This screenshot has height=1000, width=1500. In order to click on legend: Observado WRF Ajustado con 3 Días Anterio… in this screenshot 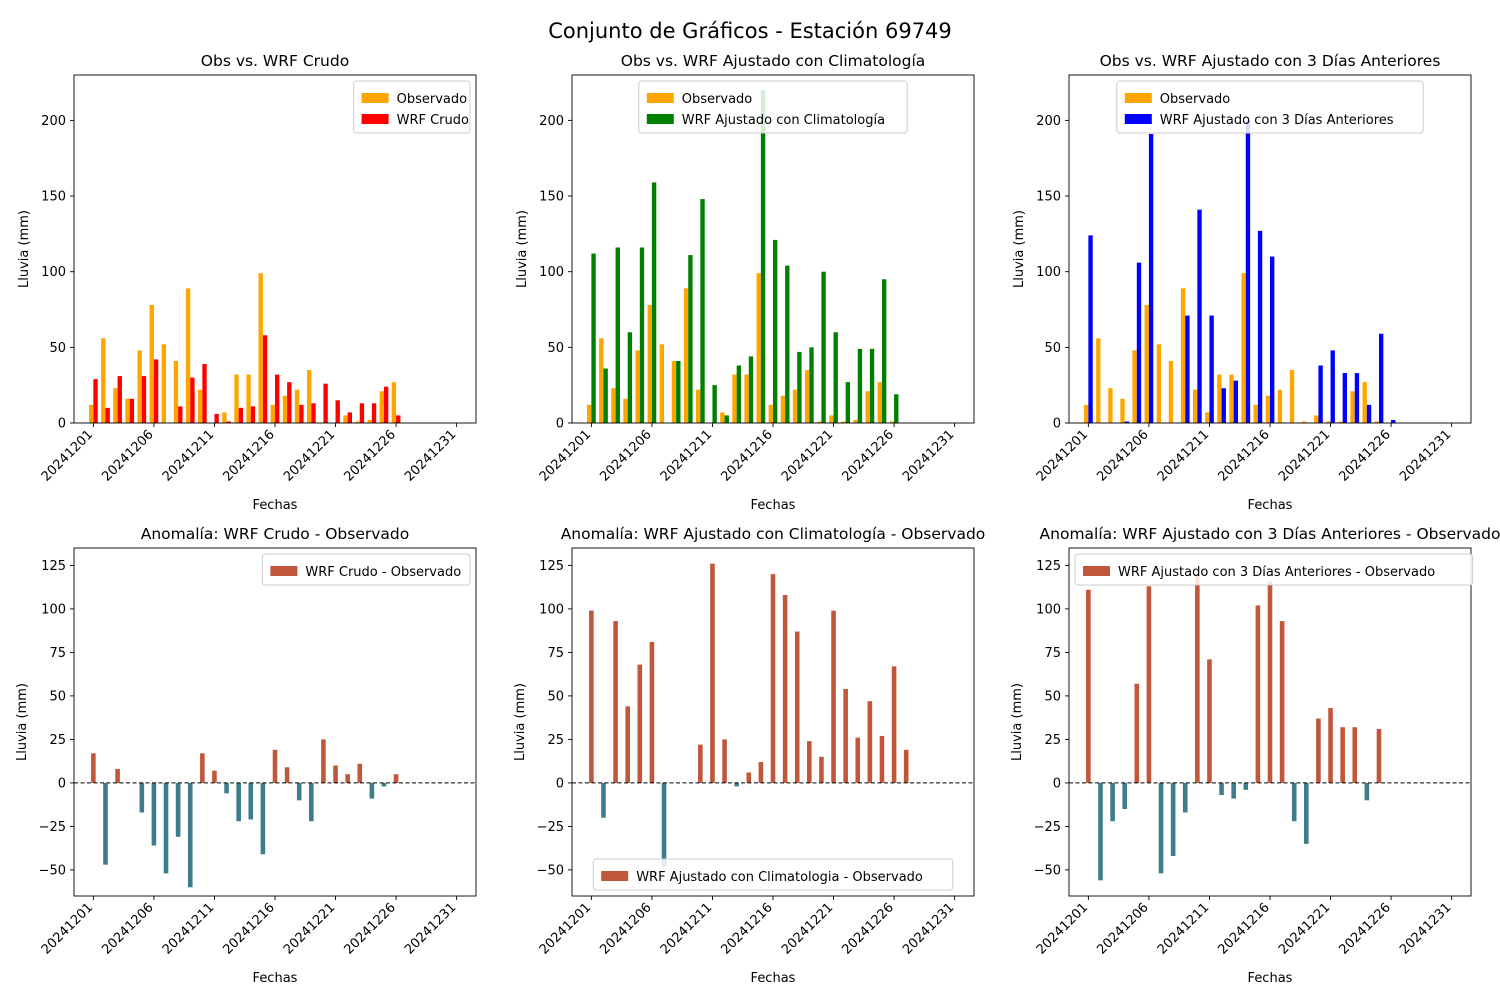, I will do `click(1270, 107)`.